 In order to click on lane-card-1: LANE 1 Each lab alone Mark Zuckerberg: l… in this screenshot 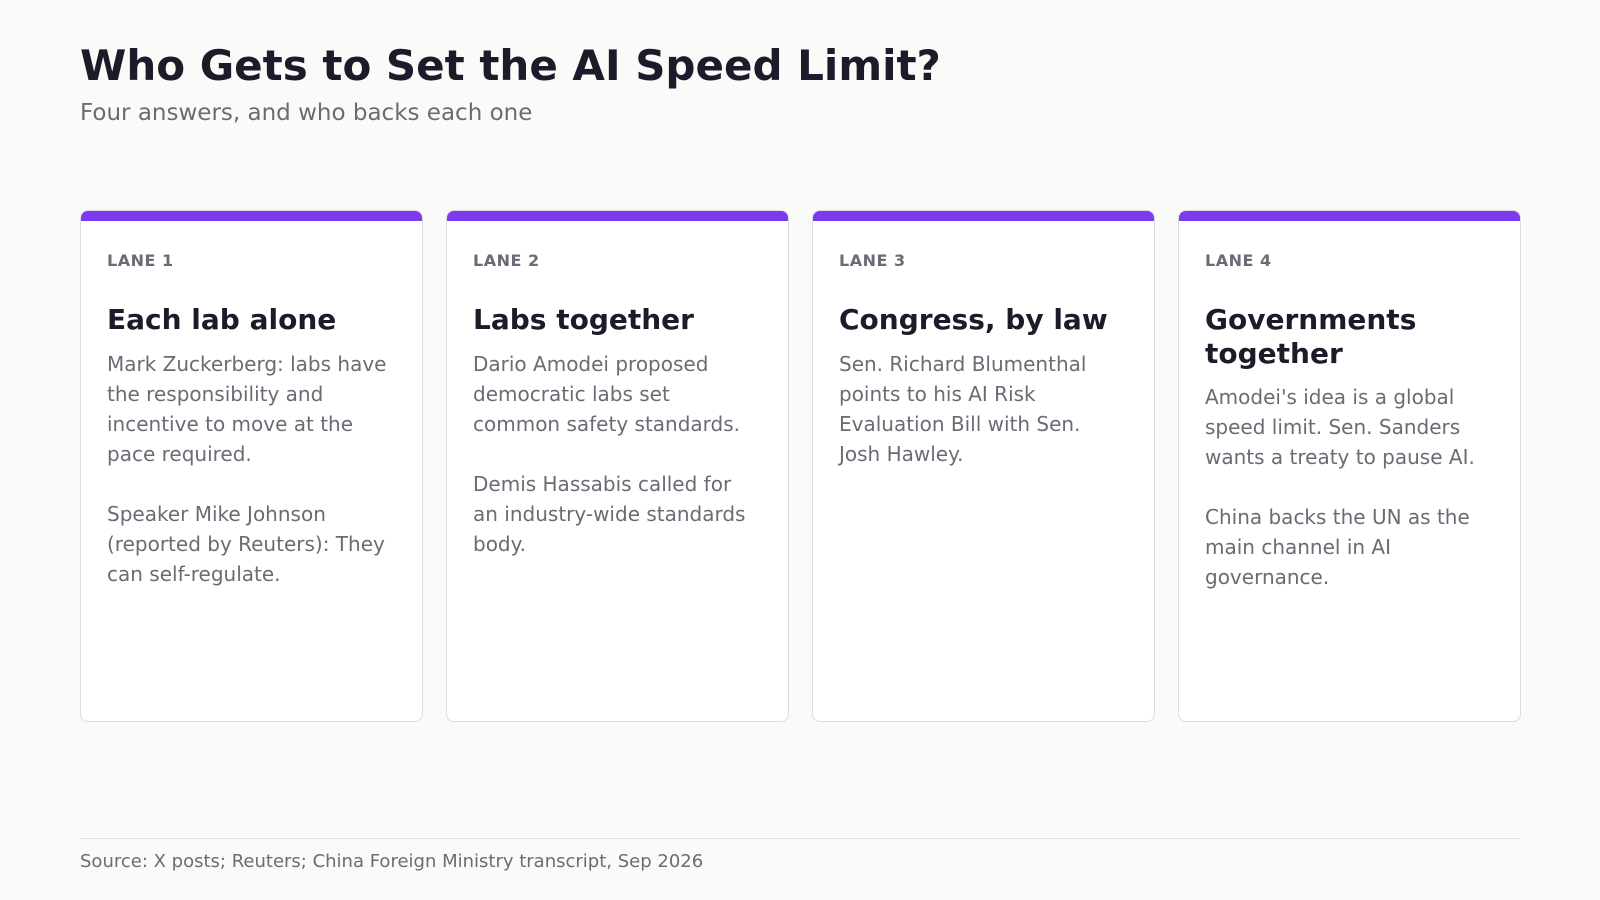, I will do `click(251, 466)`.